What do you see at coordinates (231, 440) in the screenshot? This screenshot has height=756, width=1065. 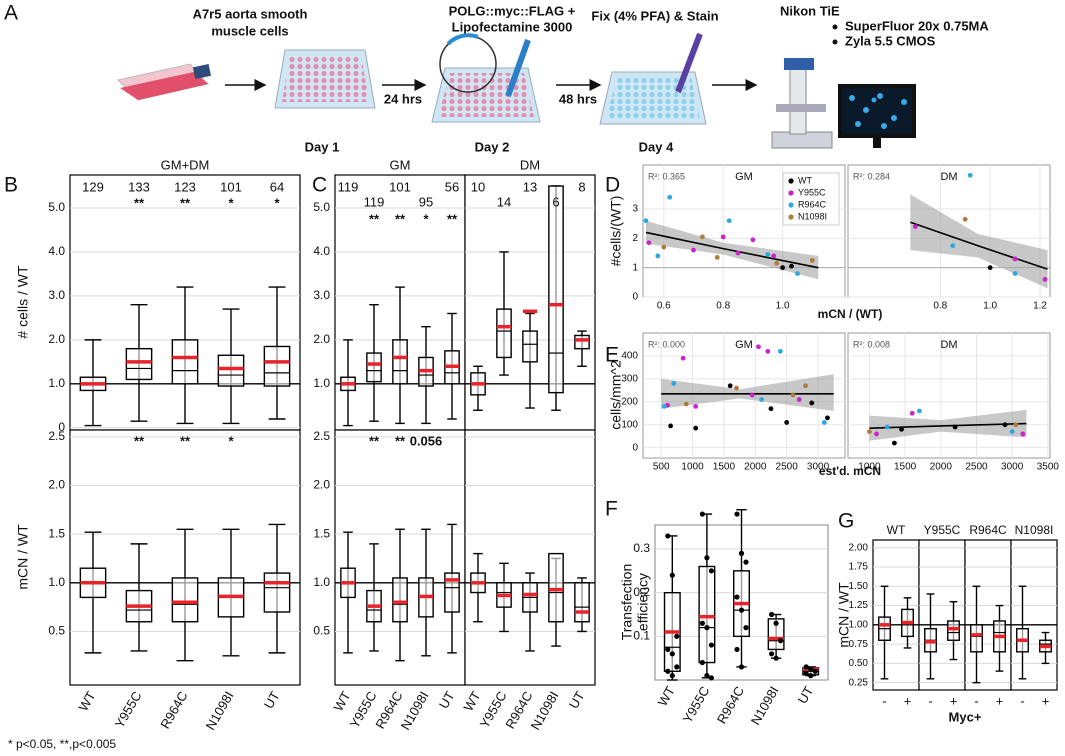 I see `significance: *` at bounding box center [231, 440].